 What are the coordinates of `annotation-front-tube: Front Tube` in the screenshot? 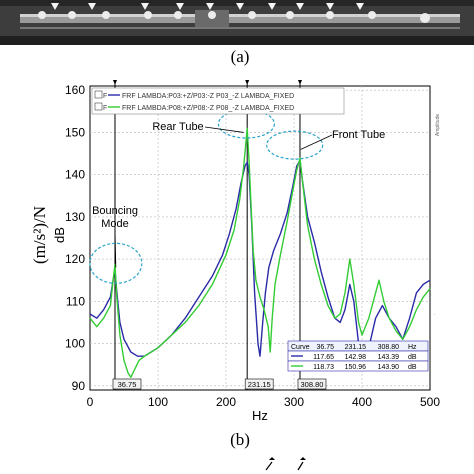 It's located at (358, 135).